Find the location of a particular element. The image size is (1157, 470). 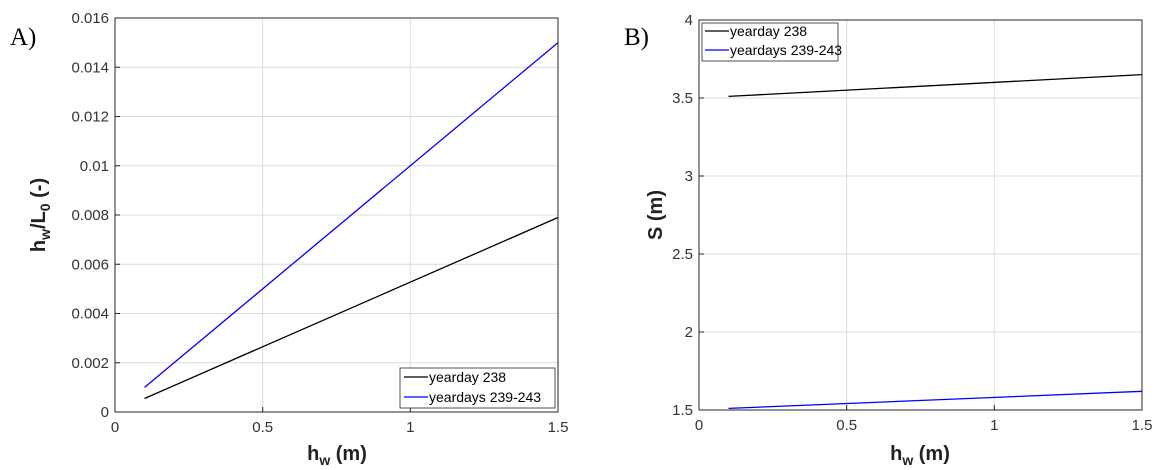

panel-b-y-ticks: 1.5 2 2.5 3 3.5 4 is located at coordinates (688, 215).